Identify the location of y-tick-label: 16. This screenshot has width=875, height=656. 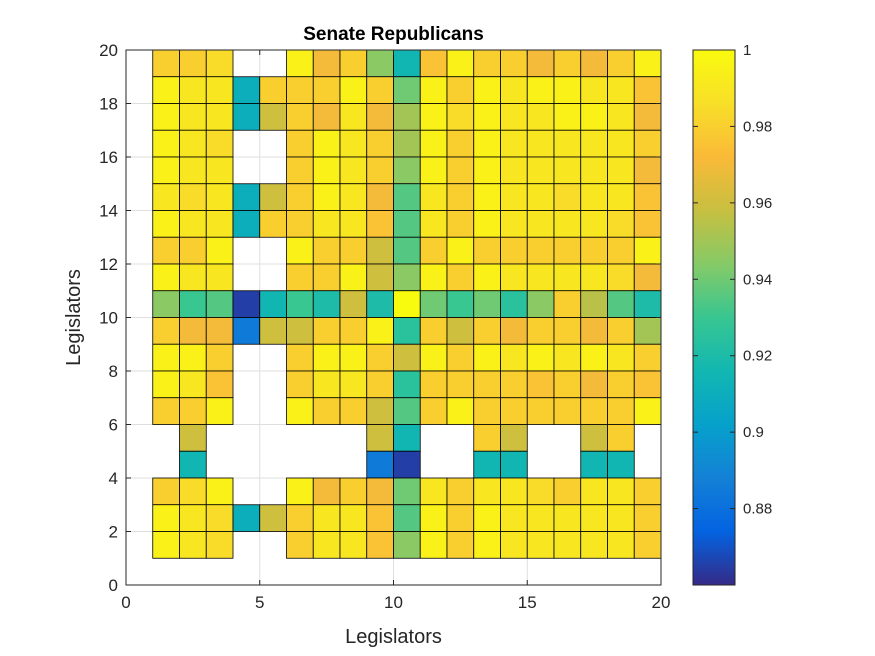
(108, 157).